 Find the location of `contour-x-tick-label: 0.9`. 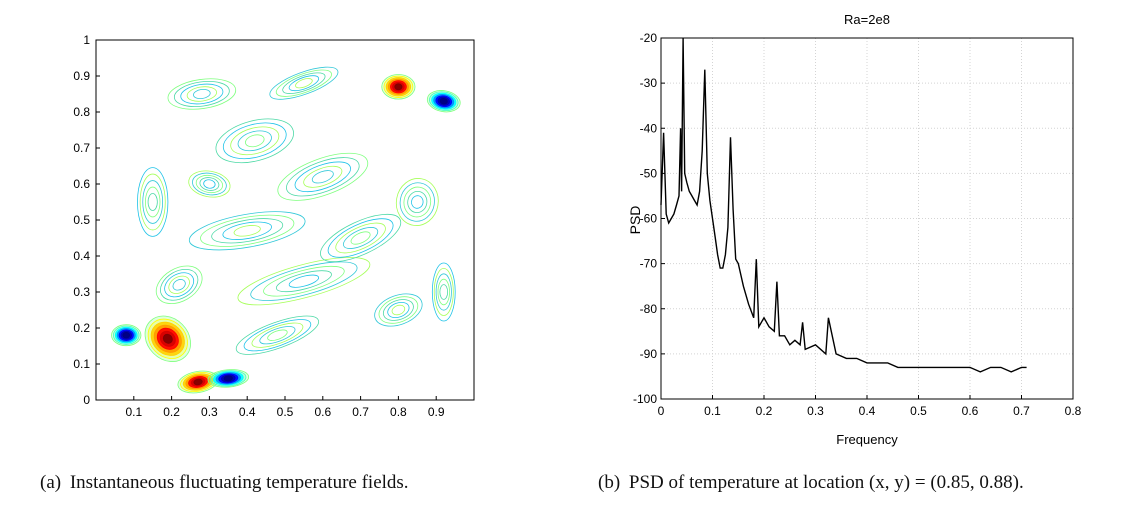

contour-x-tick-label: 0.9 is located at coordinates (436, 412).